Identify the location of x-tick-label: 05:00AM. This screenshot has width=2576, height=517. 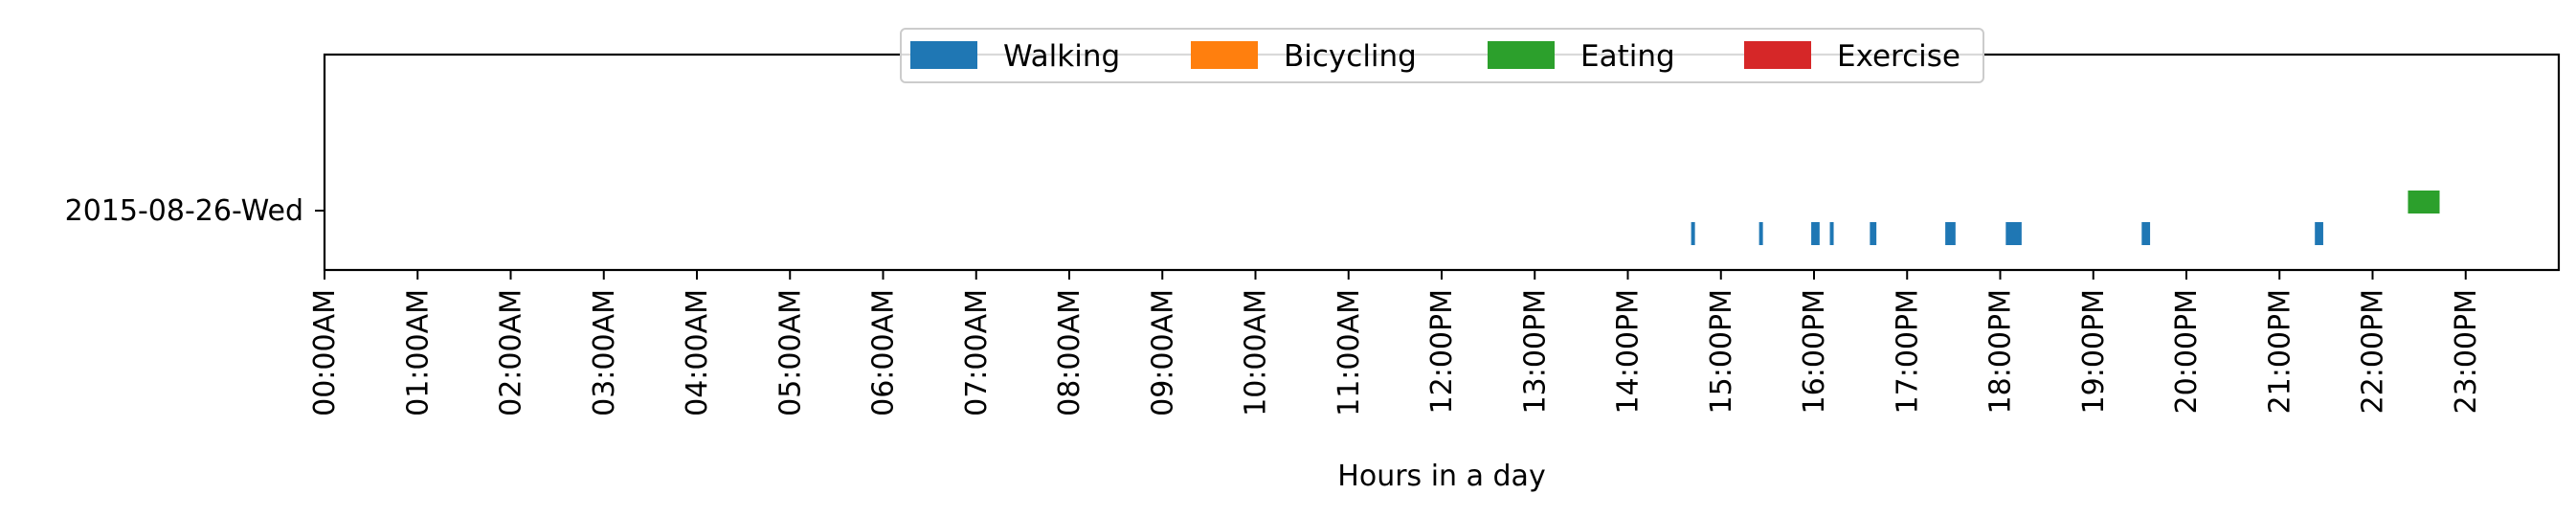
(790, 352).